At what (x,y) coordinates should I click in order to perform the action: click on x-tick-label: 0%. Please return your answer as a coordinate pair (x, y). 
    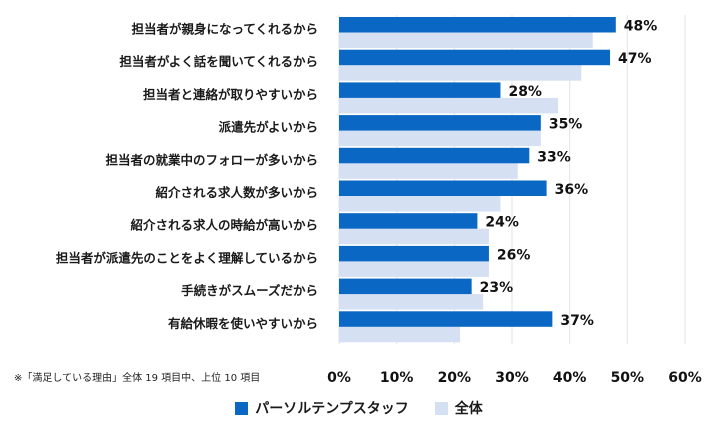
    Looking at the image, I should click on (339, 378).